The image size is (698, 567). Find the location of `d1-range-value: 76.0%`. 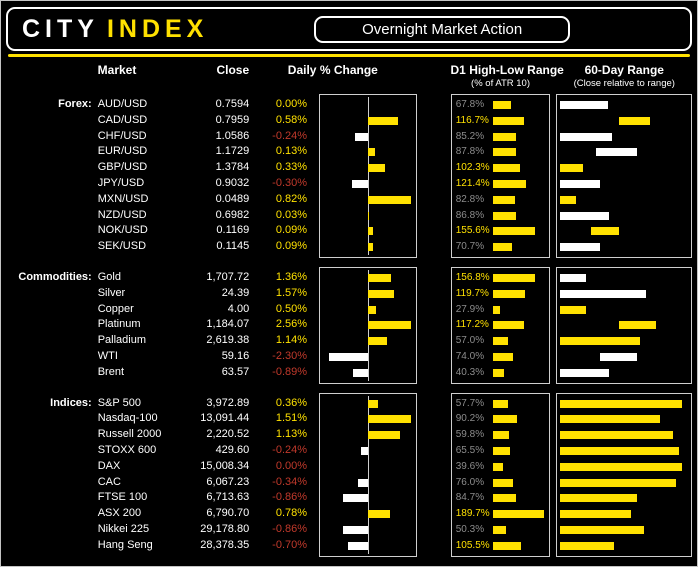

d1-range-value: 76.0% is located at coordinates (470, 482).